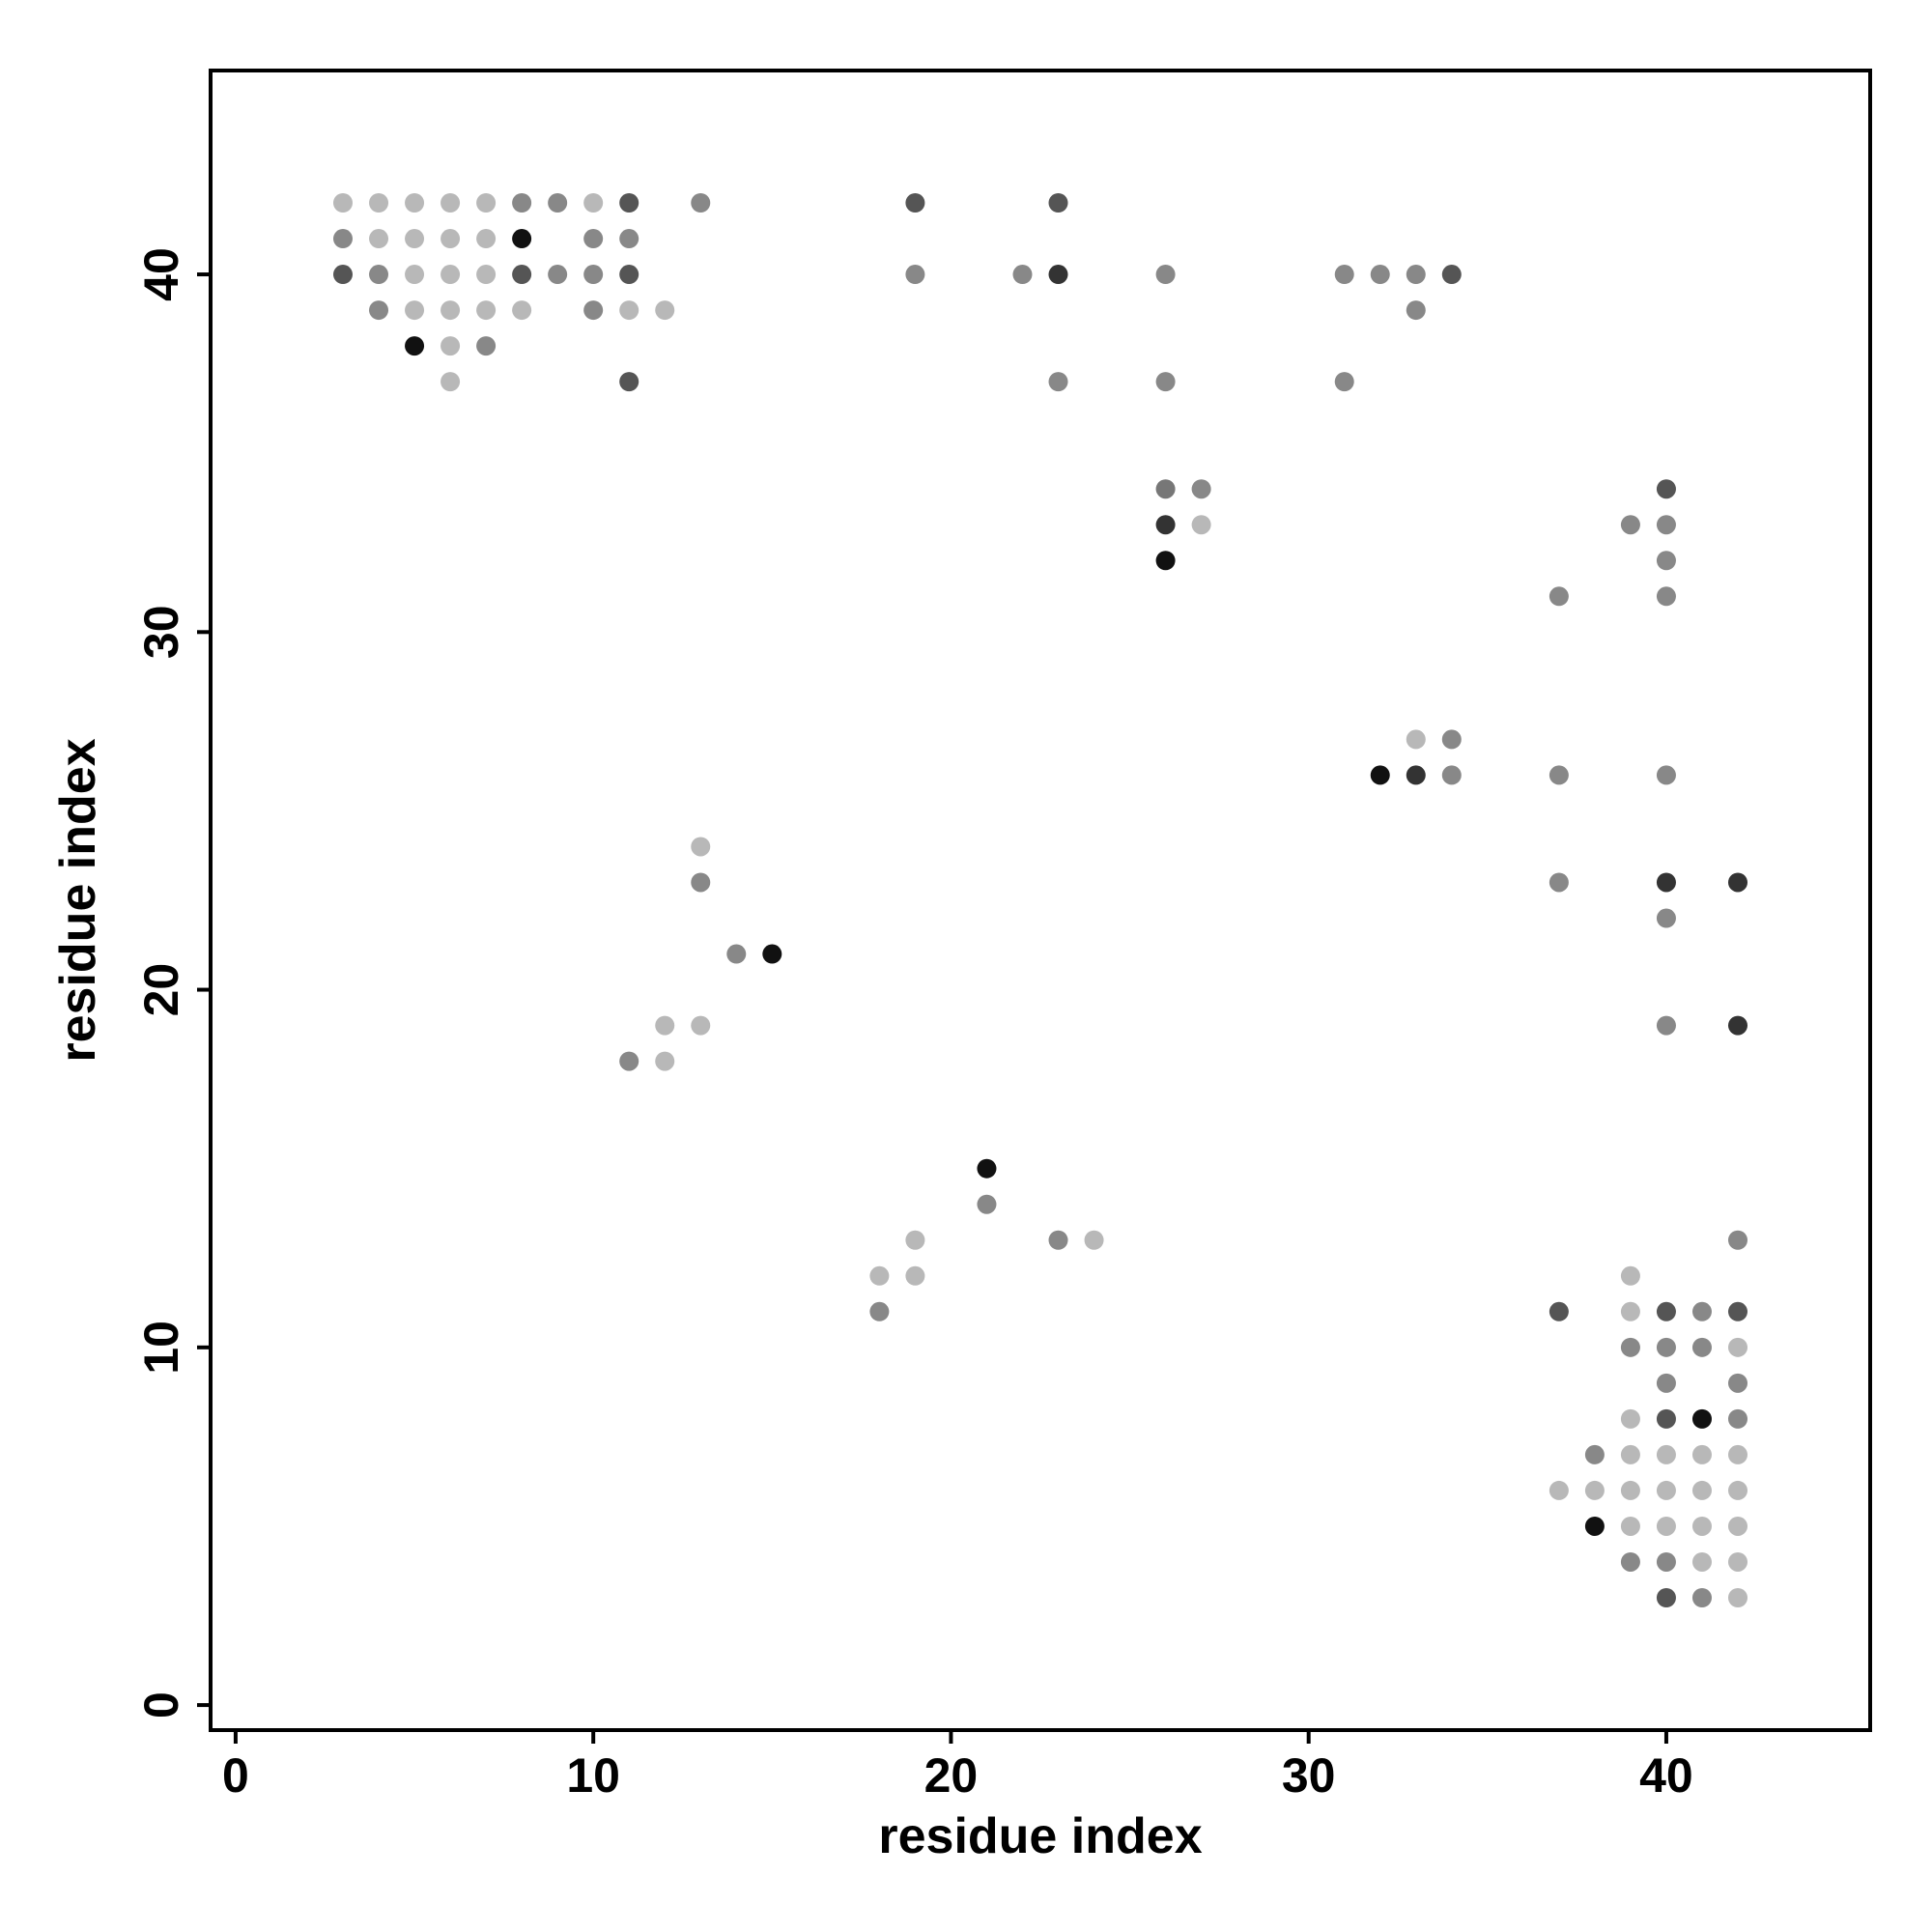 This screenshot has height=1932, width=1932. What do you see at coordinates (1309, 1775) in the screenshot?
I see `x-tick-label: 30` at bounding box center [1309, 1775].